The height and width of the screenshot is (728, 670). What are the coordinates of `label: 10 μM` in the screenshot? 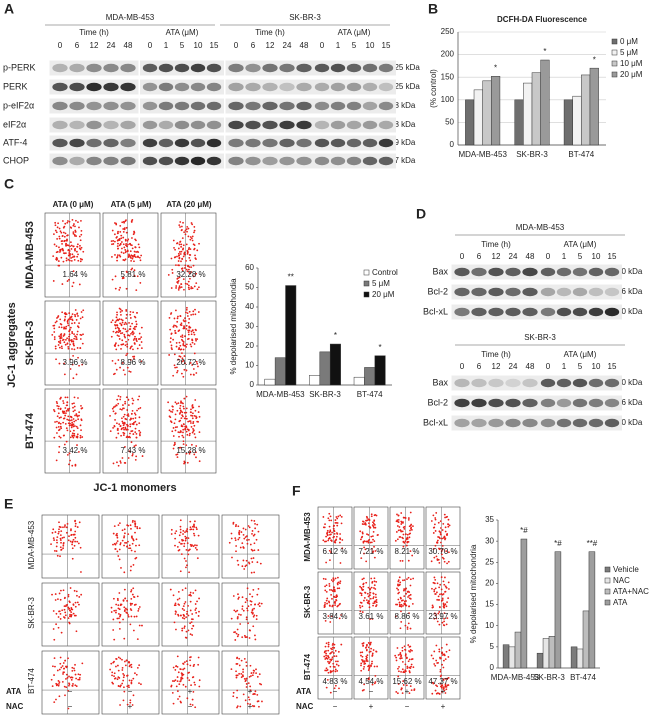 It's located at (631, 63).